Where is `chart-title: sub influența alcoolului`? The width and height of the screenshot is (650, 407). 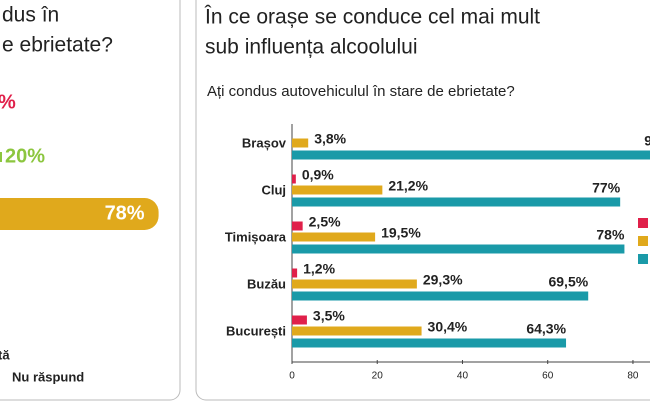
chart-title: sub influența alcoolului is located at coordinates (311, 47).